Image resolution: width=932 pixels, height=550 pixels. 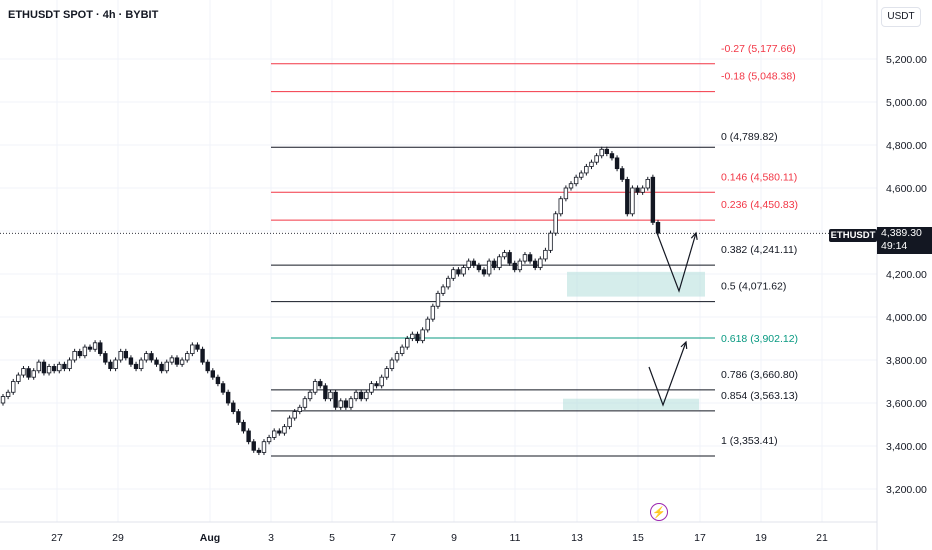 I want to click on y-tick-label: 5,200.00, so click(x=906, y=60).